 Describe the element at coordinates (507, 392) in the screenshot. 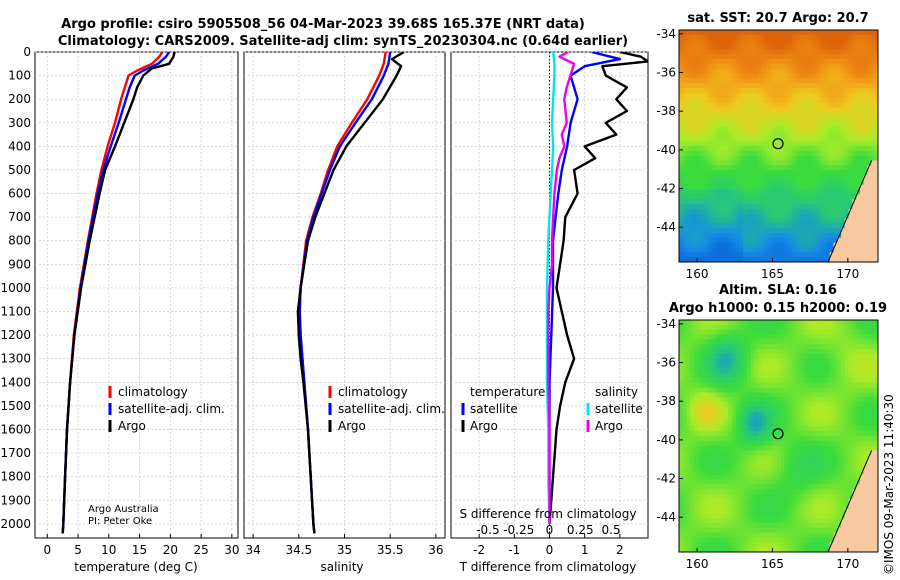

I see `legend-title-temperature: temperature` at that location.